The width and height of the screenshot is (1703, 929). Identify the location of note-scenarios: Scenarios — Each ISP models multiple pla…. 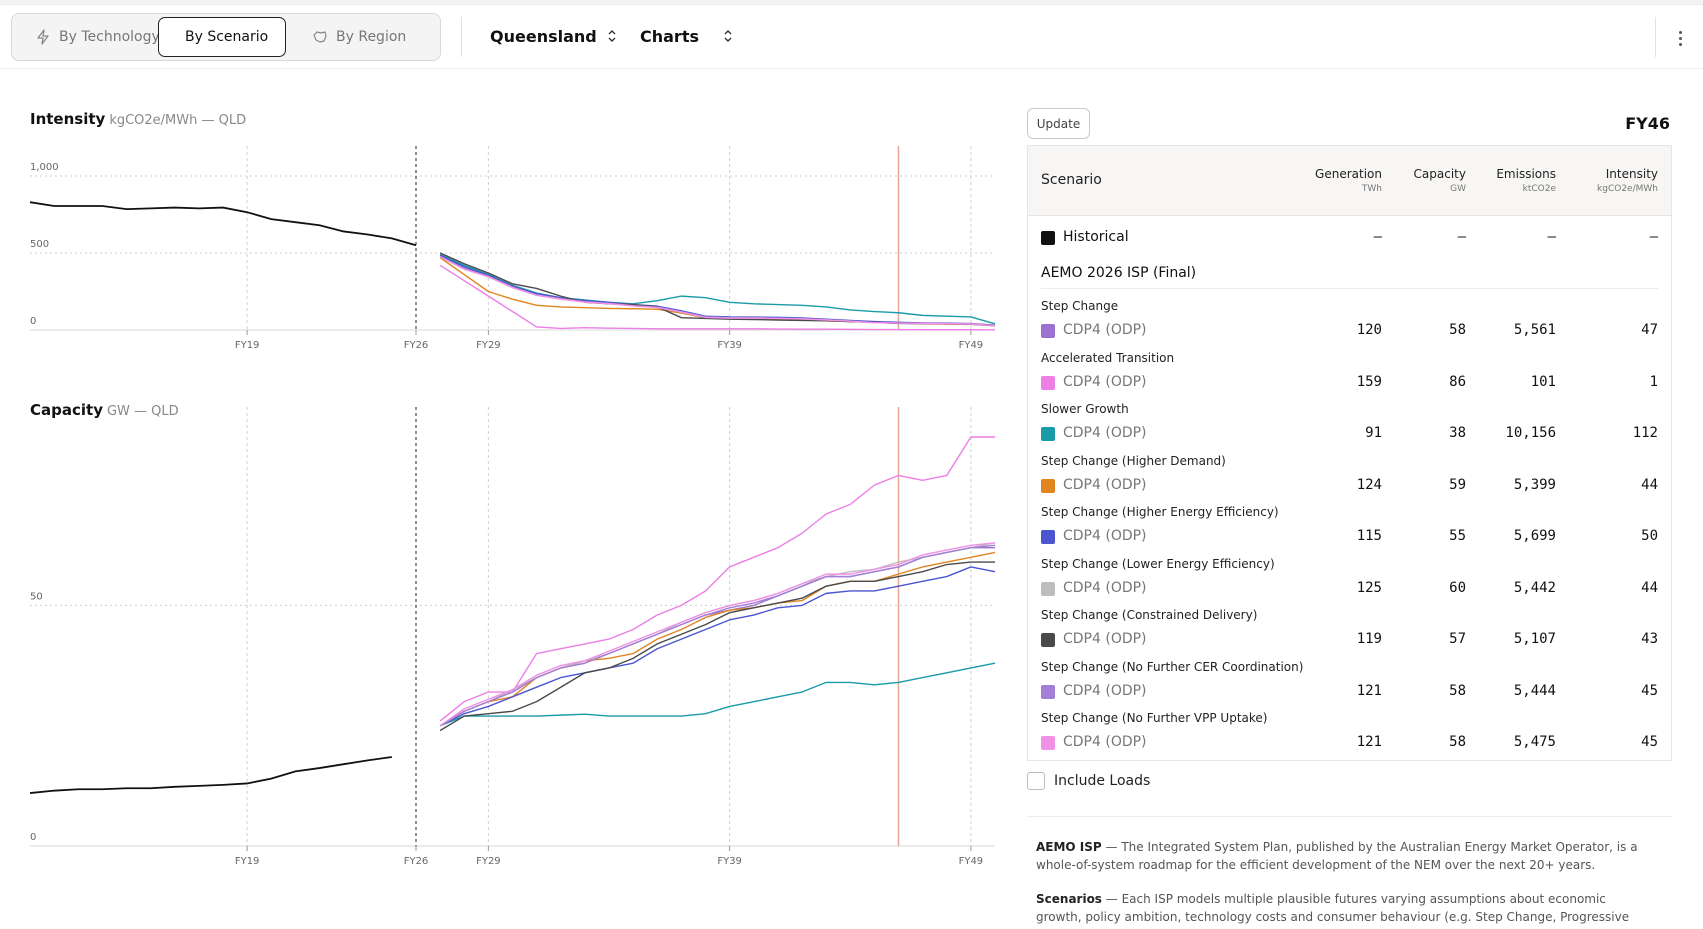
(1343, 909).